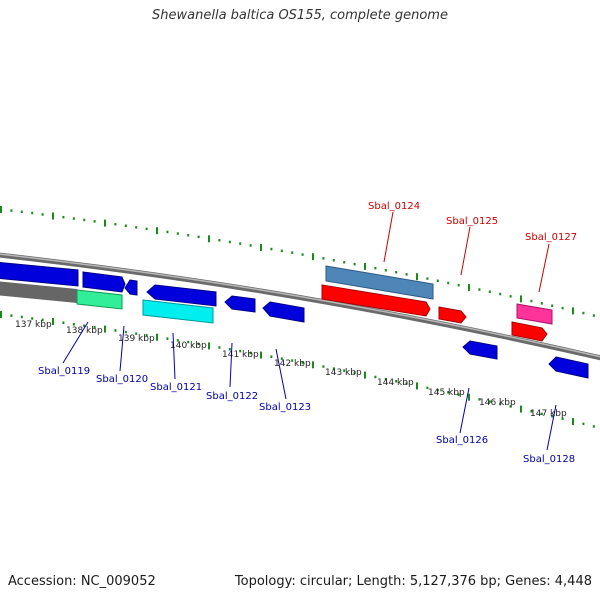  Describe the element at coordinates (38, 292) in the screenshot. I see `region-block-grey` at that location.